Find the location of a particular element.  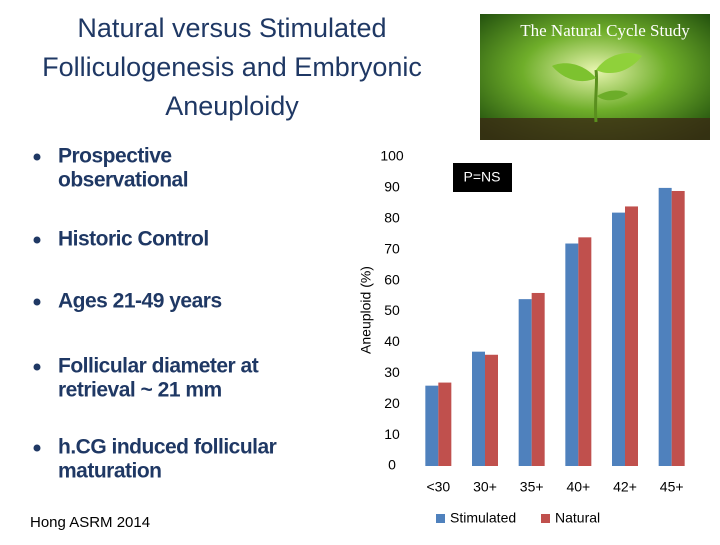

x-tick-label: 42+ is located at coordinates (625, 487).